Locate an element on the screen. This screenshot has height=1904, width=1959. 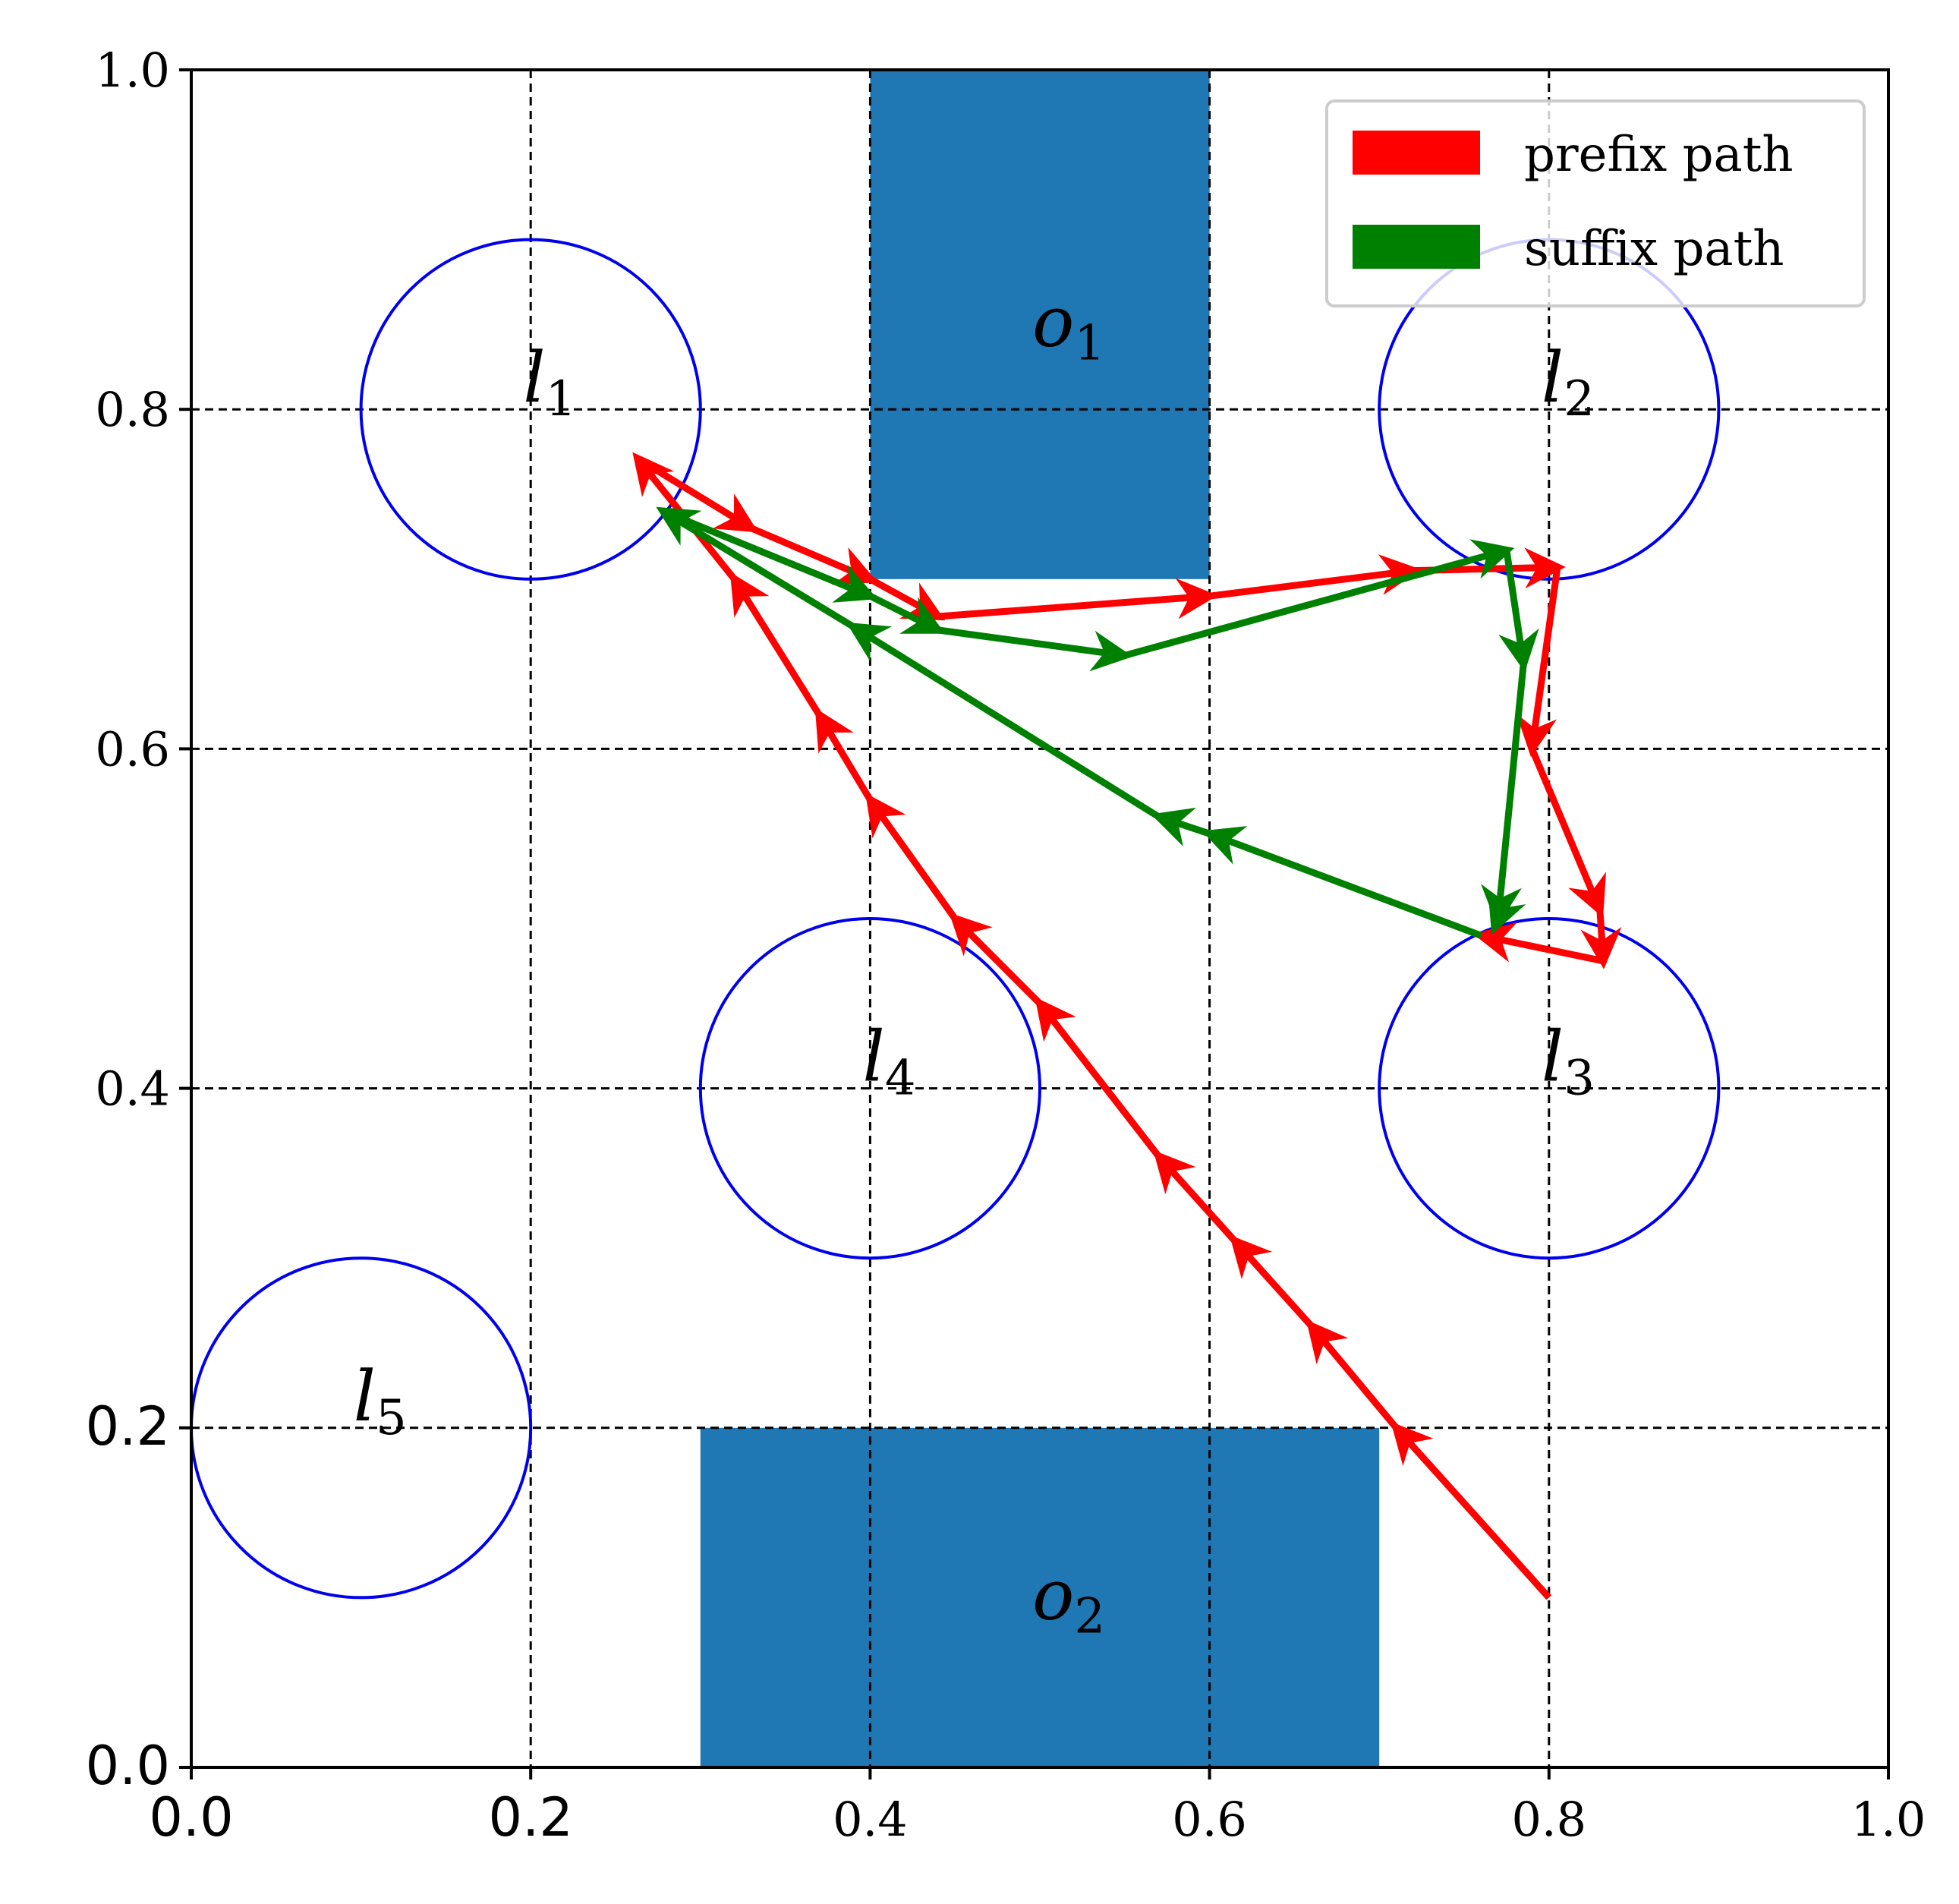
legend-label-prefix: prefix path is located at coordinates (1659, 155).